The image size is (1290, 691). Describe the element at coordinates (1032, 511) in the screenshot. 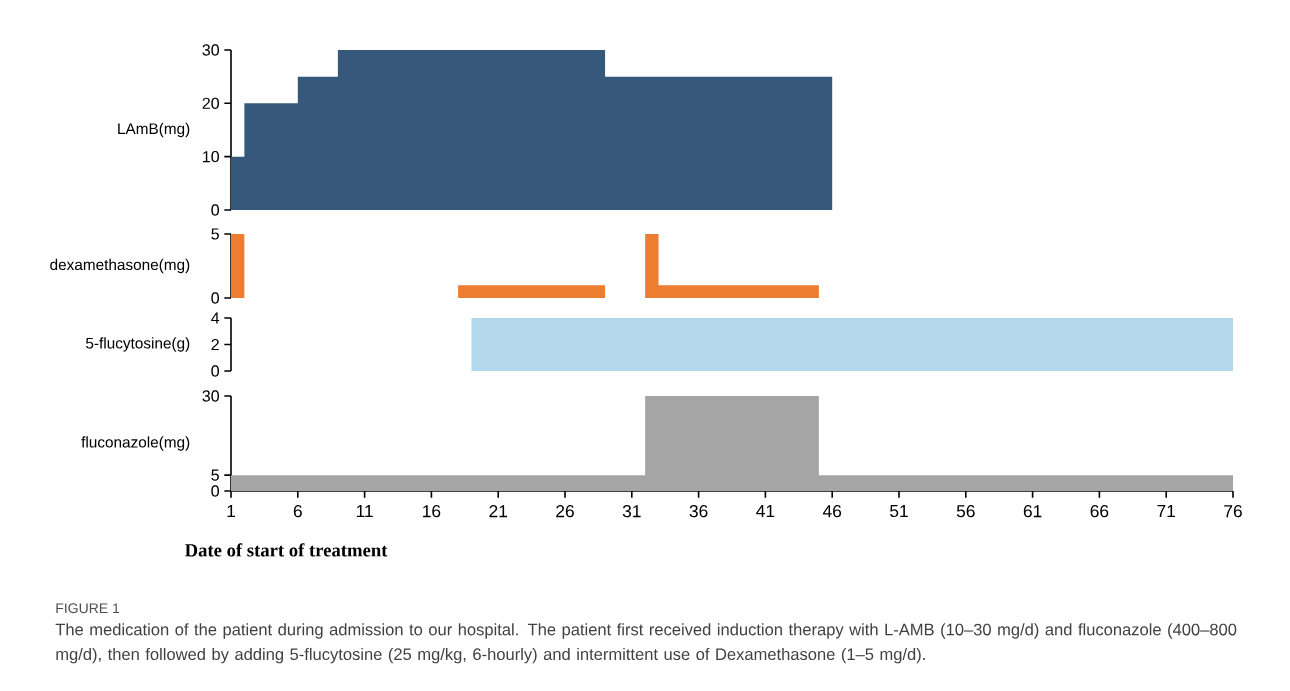

I see `x-tick-label: 61` at that location.